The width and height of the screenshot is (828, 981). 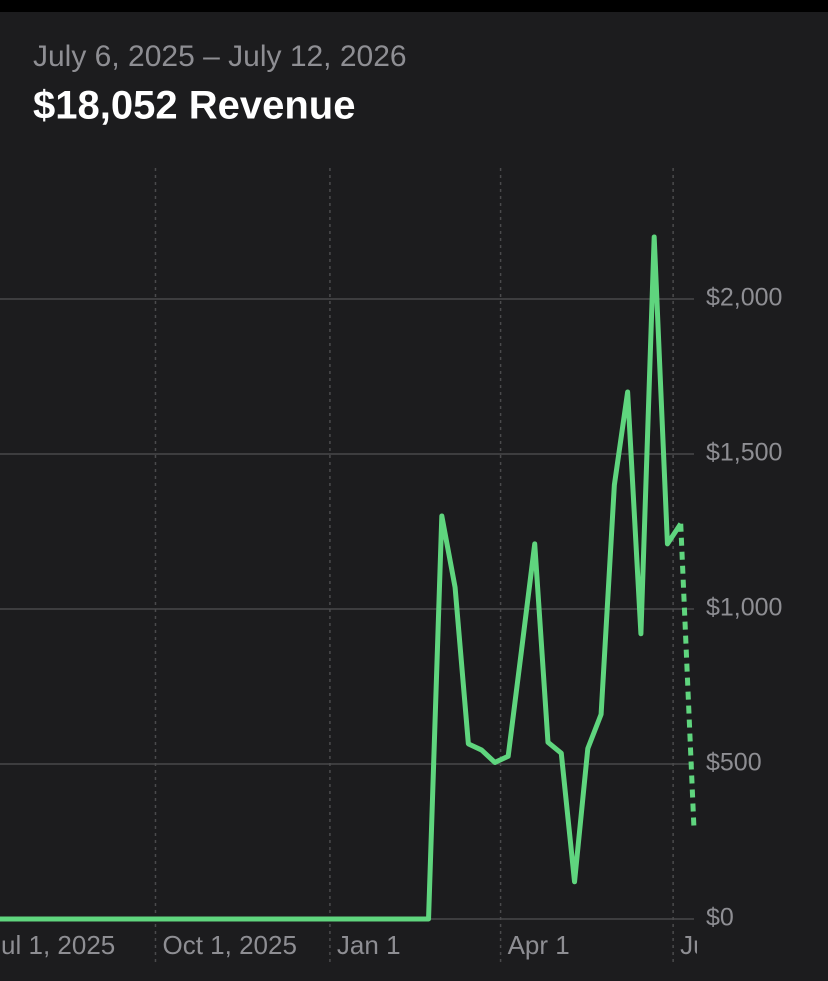 I want to click on revenue-line-partial, so click(x=687, y=676).